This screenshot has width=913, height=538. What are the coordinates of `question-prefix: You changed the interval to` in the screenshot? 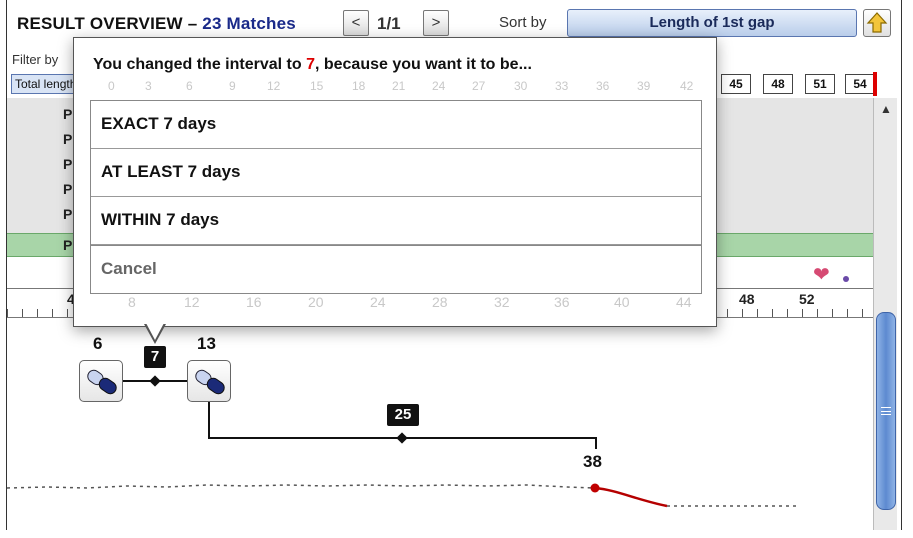 It's located at (200, 64).